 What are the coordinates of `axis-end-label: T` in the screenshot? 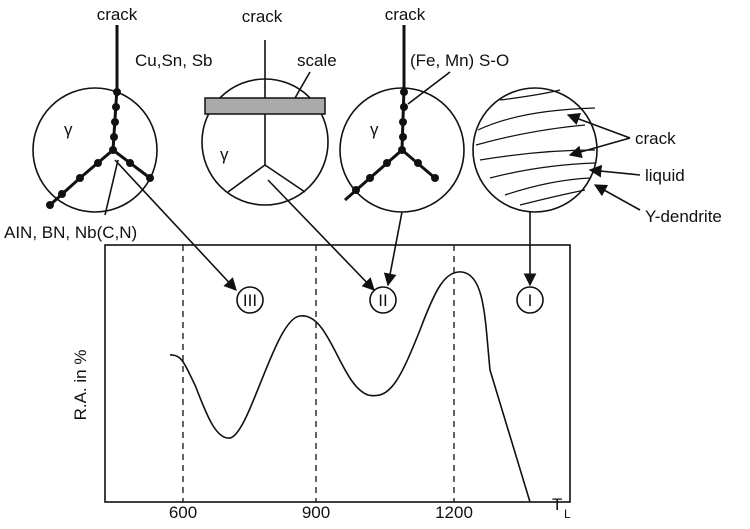 It's located at (557, 504).